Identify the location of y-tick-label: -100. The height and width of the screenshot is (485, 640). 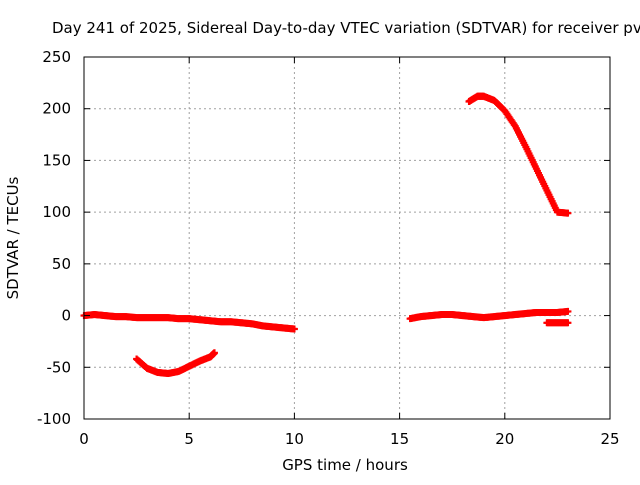
(54, 419).